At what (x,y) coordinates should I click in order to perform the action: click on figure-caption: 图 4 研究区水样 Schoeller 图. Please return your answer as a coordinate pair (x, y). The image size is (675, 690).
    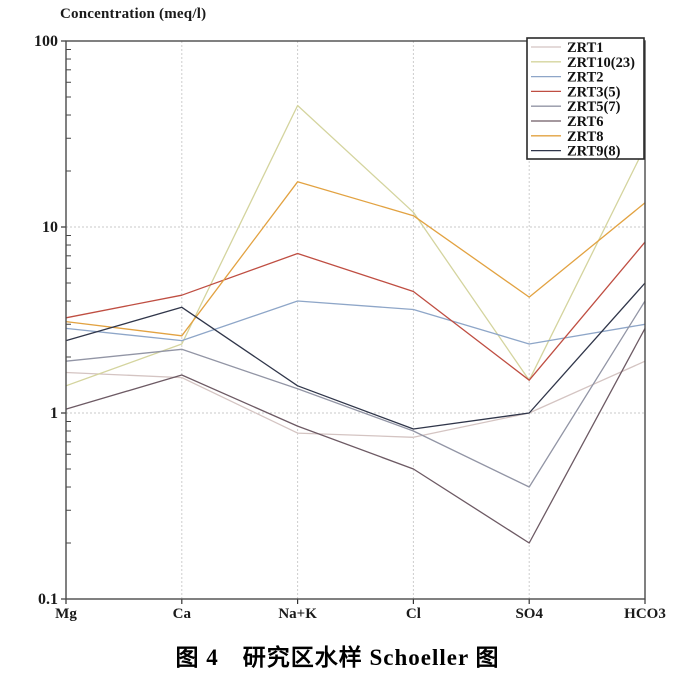
    Looking at the image, I should click on (337, 657).